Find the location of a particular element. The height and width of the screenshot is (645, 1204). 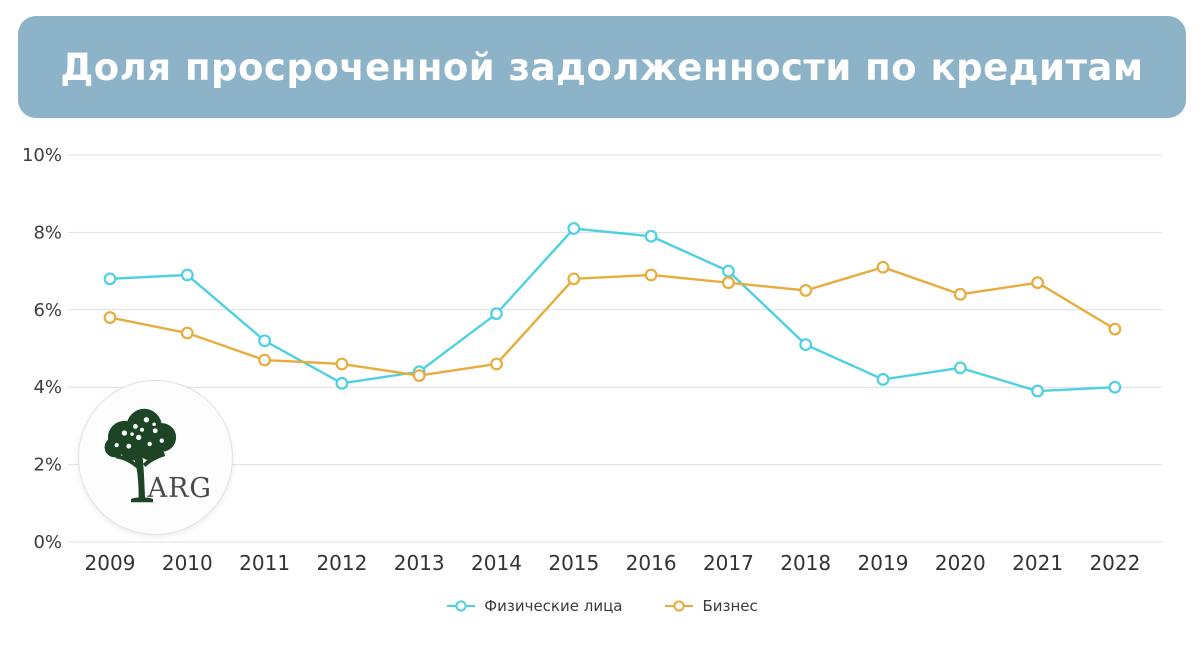

tree-icon is located at coordinates (140, 455).